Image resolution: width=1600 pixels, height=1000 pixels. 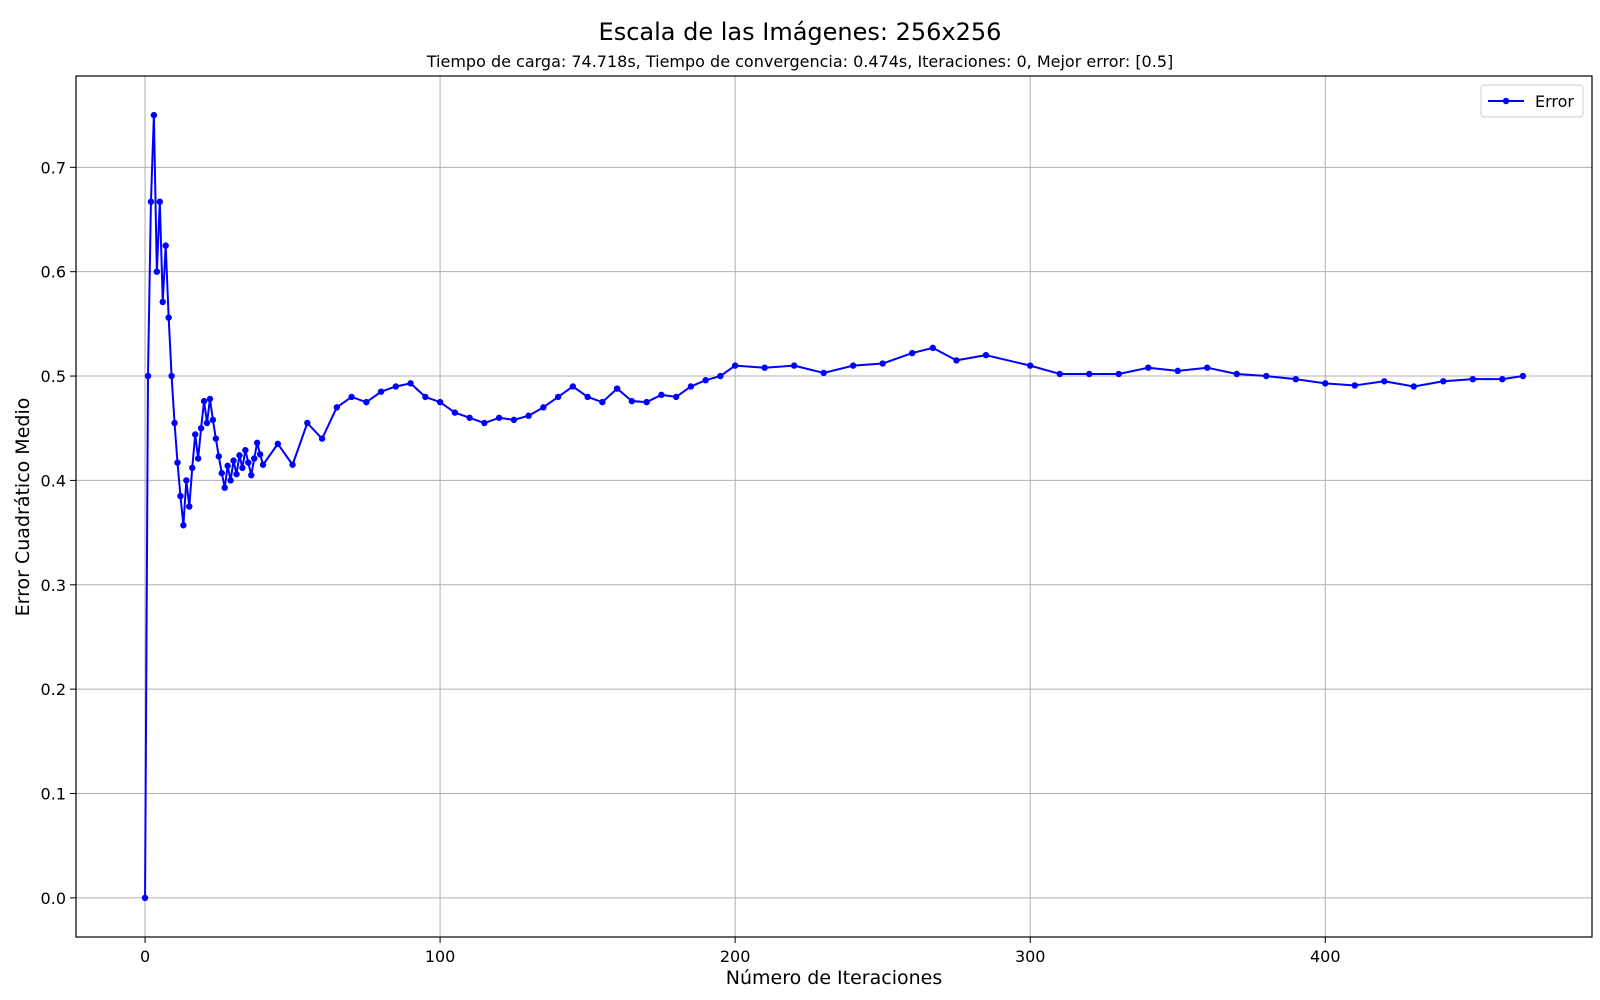 What do you see at coordinates (440, 956) in the screenshot?
I see `x-tick-label: 100` at bounding box center [440, 956].